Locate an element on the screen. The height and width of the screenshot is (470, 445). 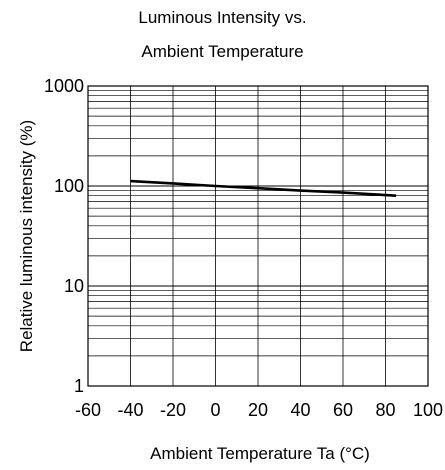
series-line is located at coordinates (263, 188).